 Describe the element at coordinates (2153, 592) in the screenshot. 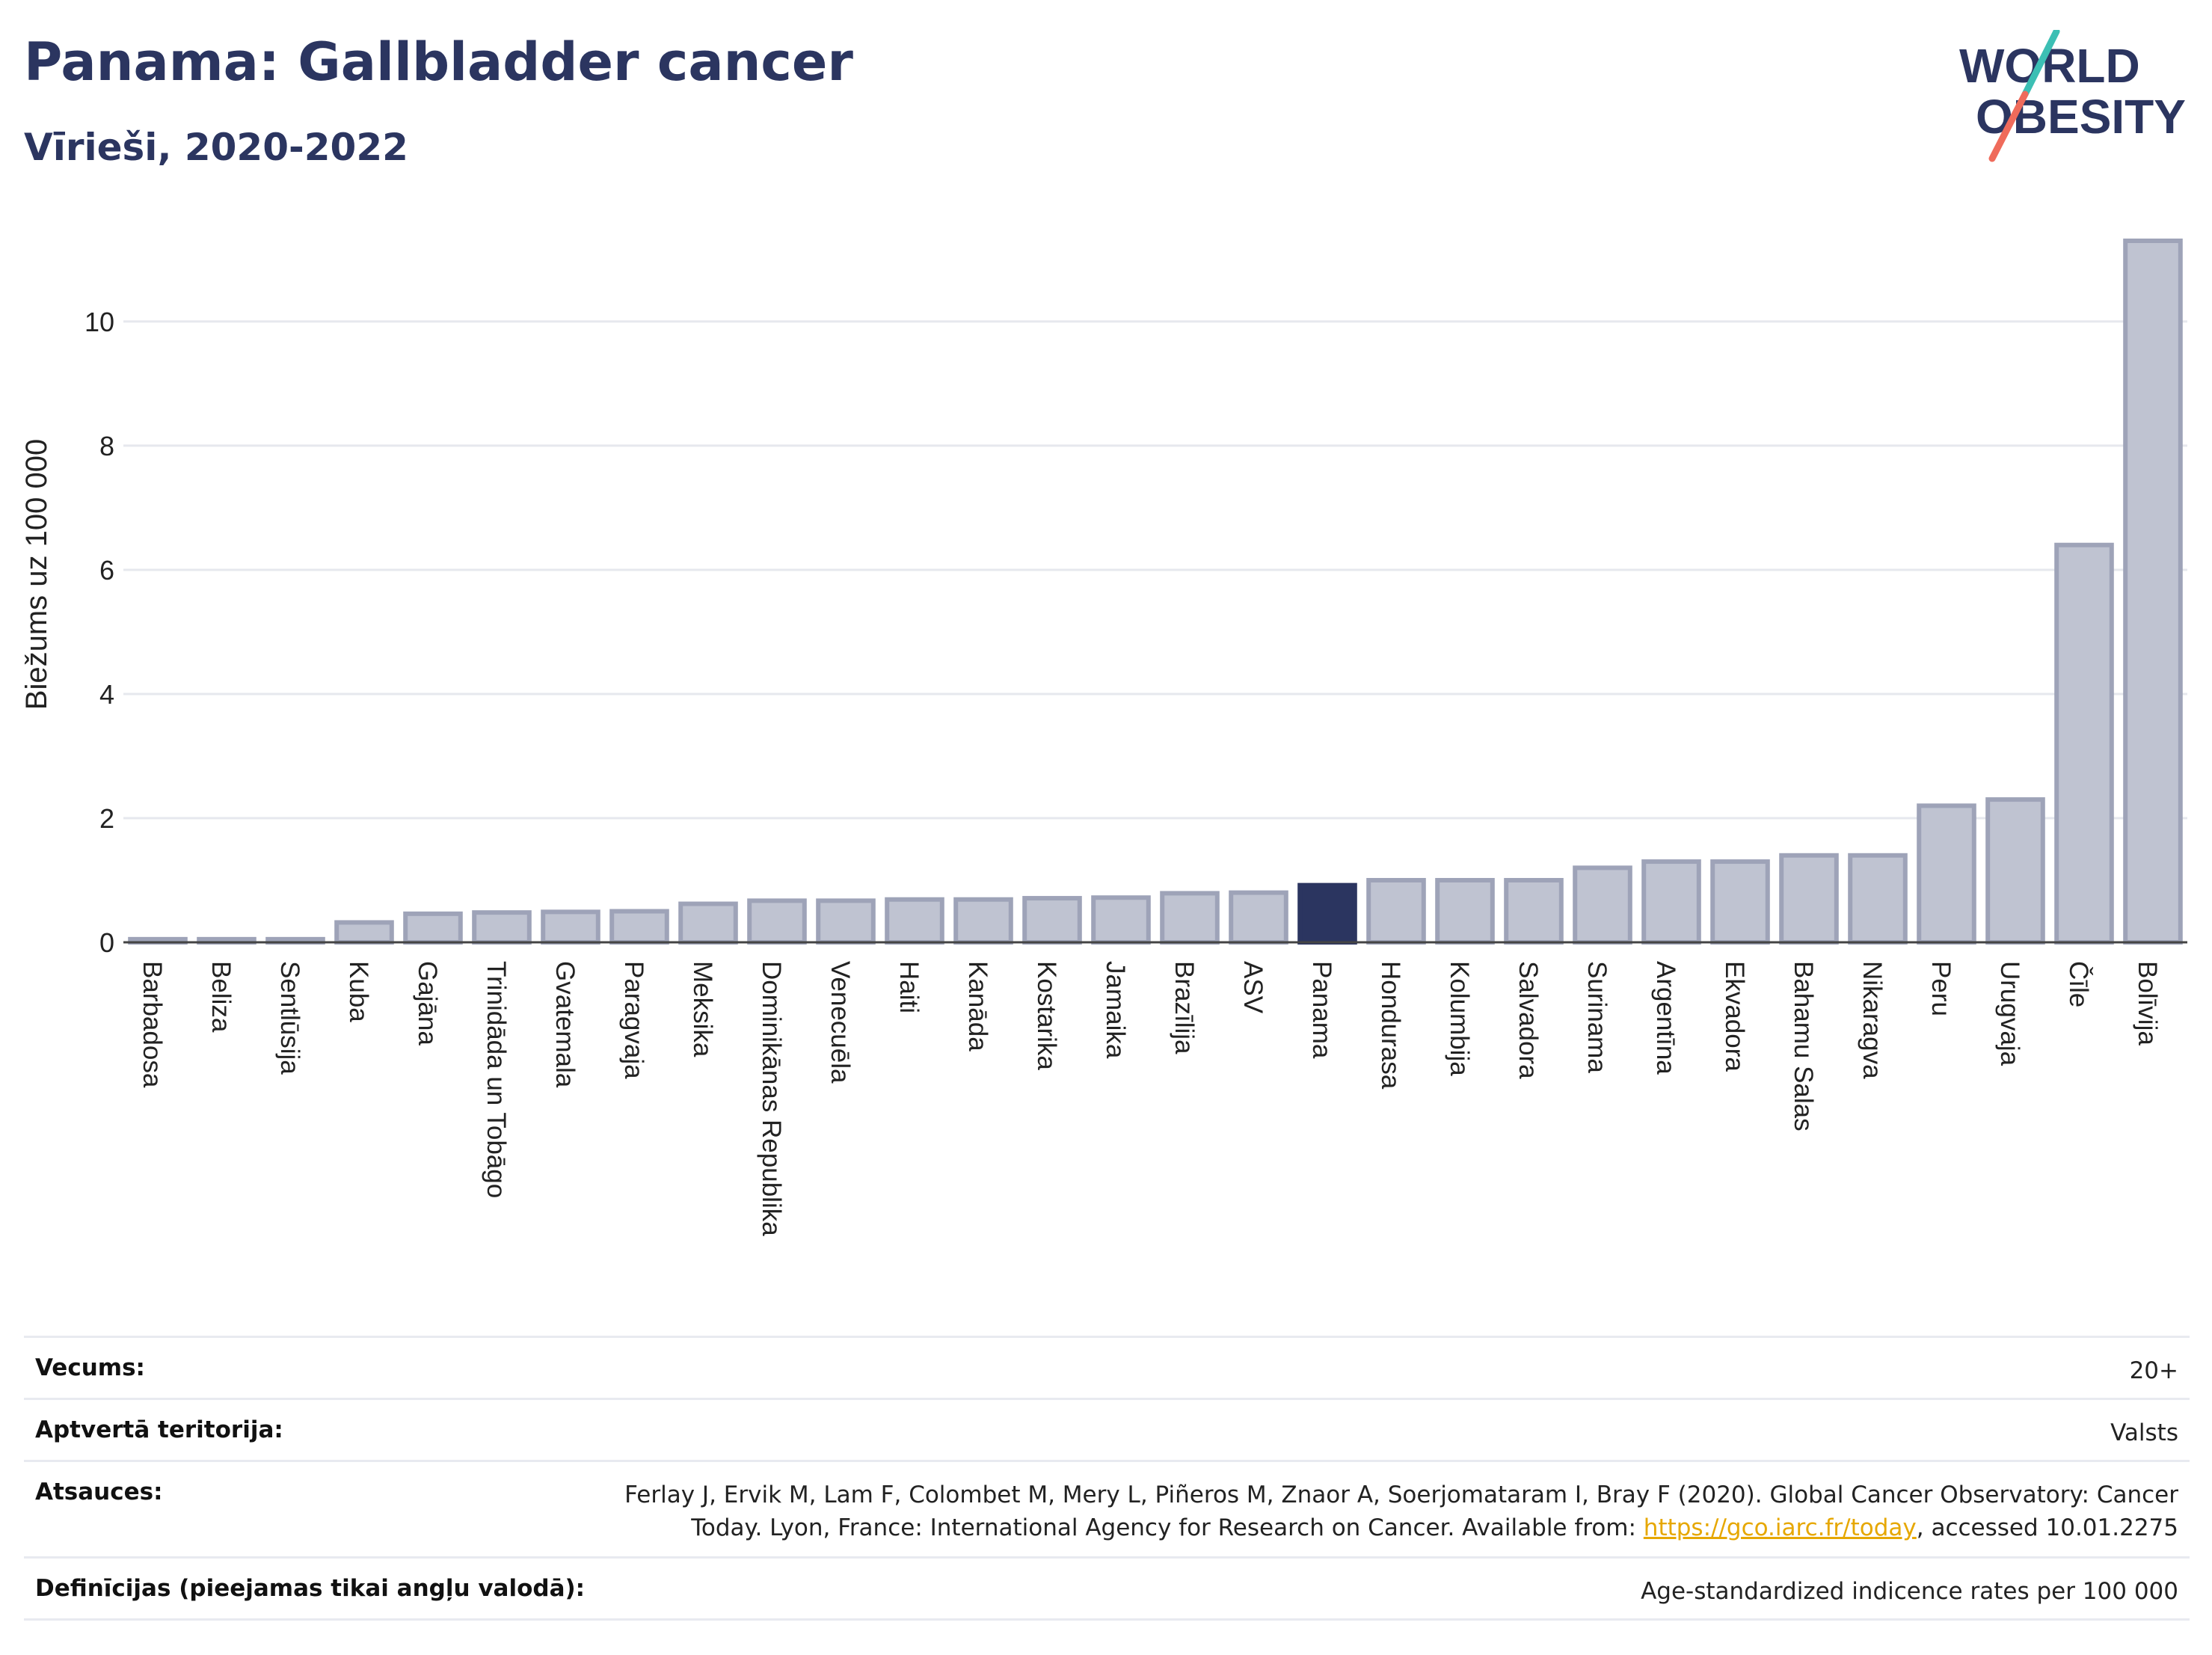

I see `bar-bolīvija` at that location.